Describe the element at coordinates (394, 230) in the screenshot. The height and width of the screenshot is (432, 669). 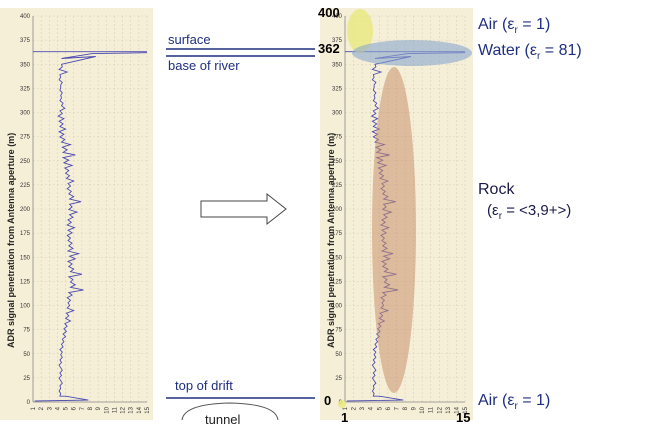
I see `rock-ellipse` at that location.